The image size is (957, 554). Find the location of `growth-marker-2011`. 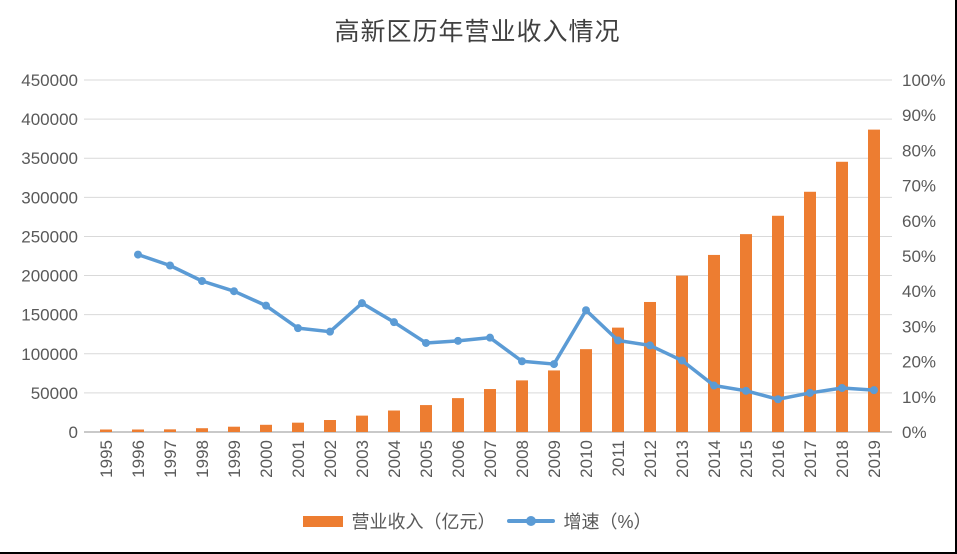

growth-marker-2011 is located at coordinates (618, 340).